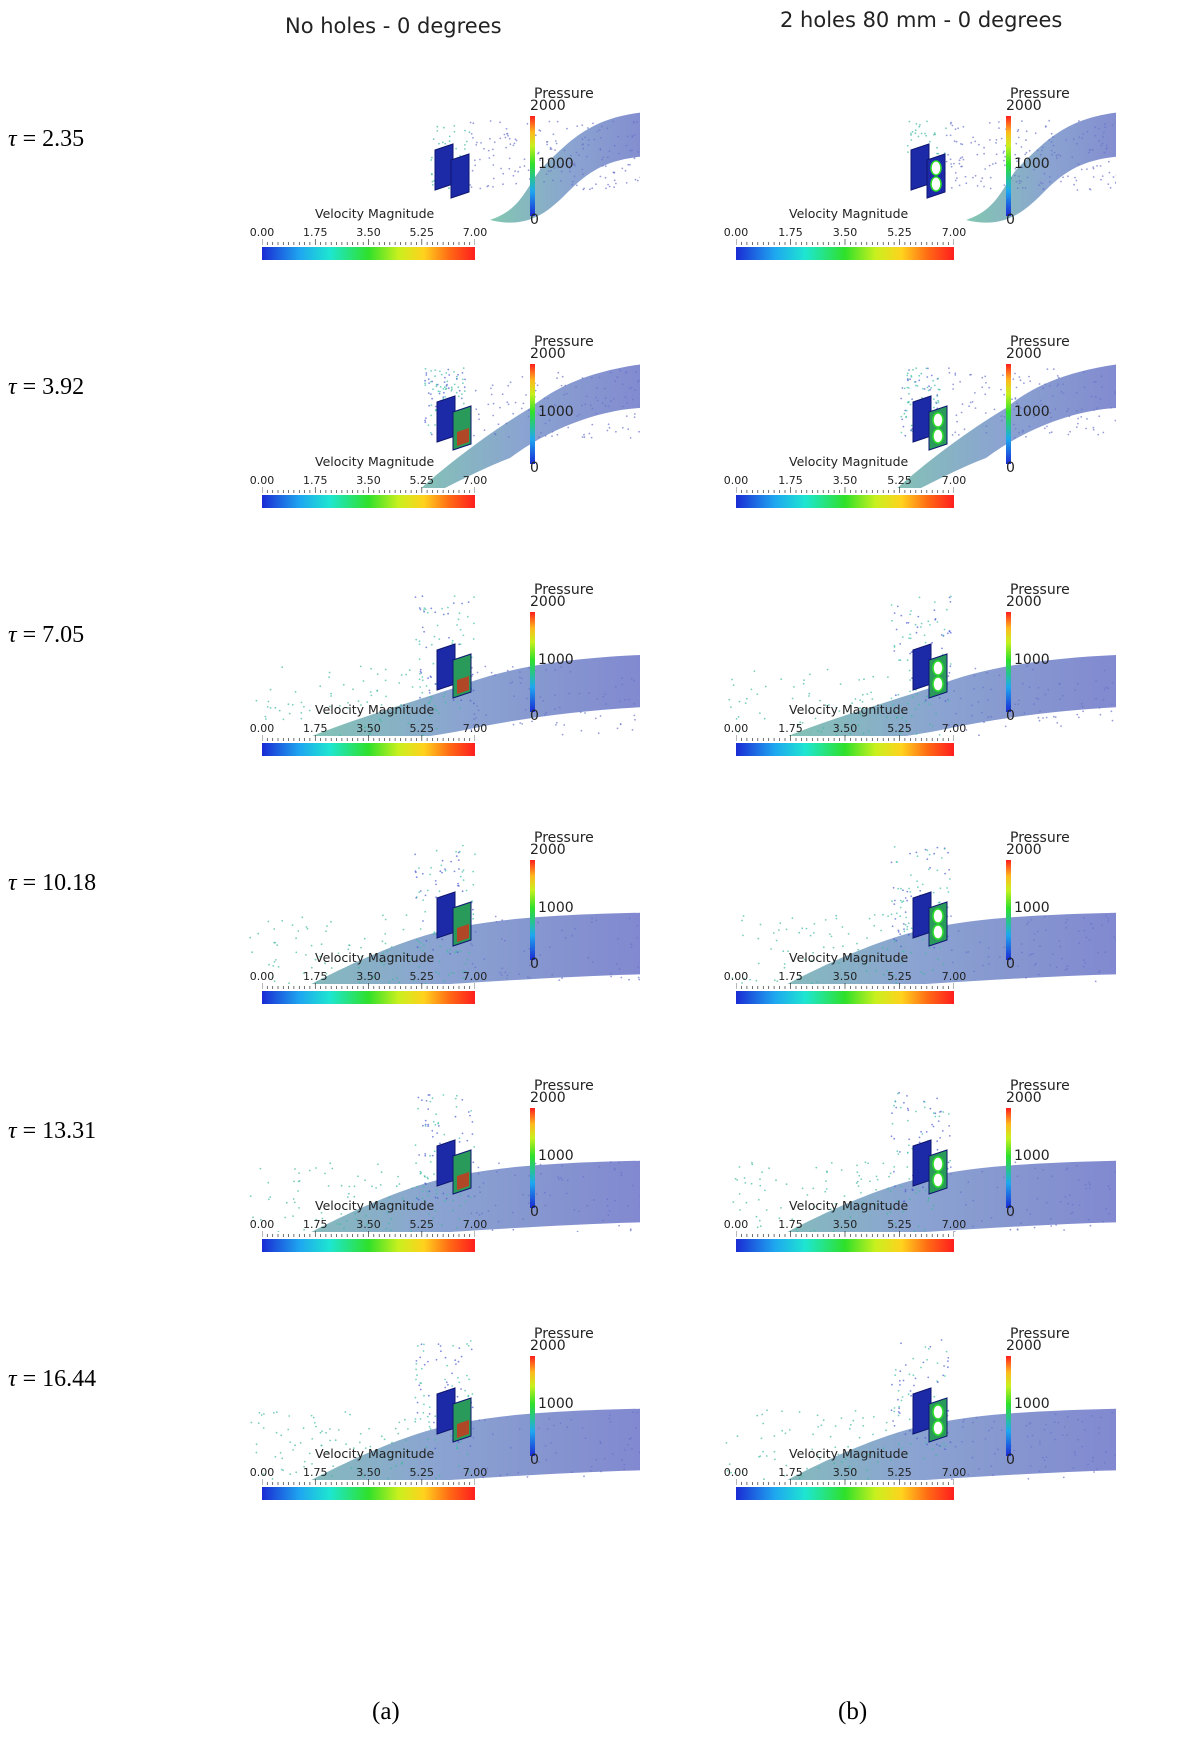 The image size is (1185, 1742). I want to click on tau-value: = 16.44, so click(59, 1379).